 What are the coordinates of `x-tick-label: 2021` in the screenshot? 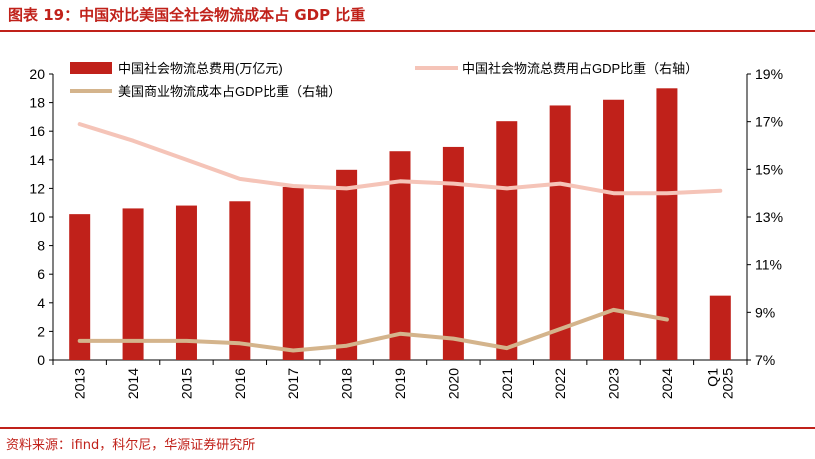 It's located at (507, 383).